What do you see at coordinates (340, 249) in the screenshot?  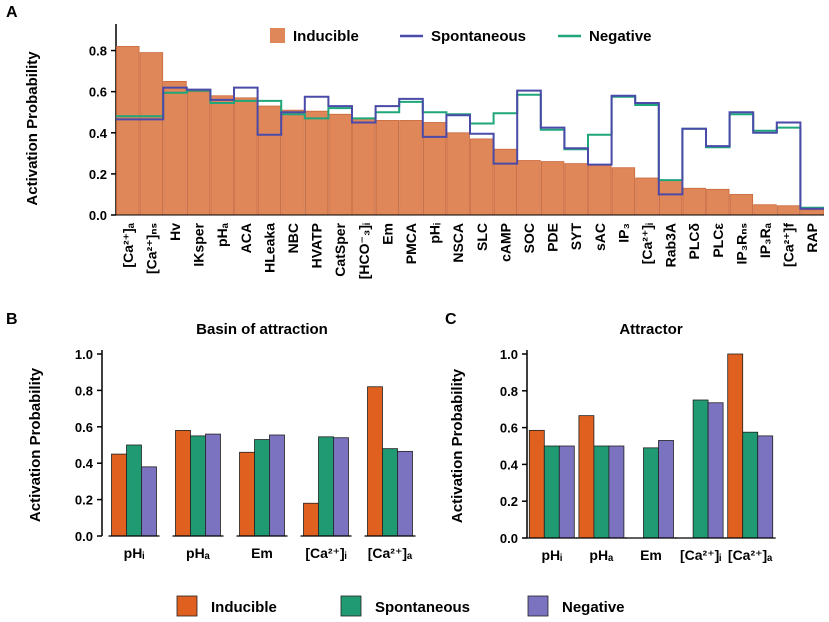 I see `panel-a-category-label: CatSper` at bounding box center [340, 249].